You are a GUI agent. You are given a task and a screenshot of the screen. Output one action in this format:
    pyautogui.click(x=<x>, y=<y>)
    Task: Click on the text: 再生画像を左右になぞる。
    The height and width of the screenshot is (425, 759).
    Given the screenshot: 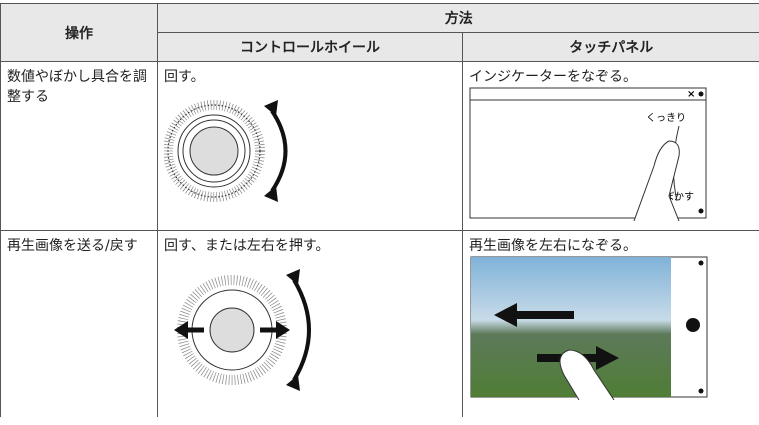 What is the action you would take?
    pyautogui.click(x=553, y=246)
    